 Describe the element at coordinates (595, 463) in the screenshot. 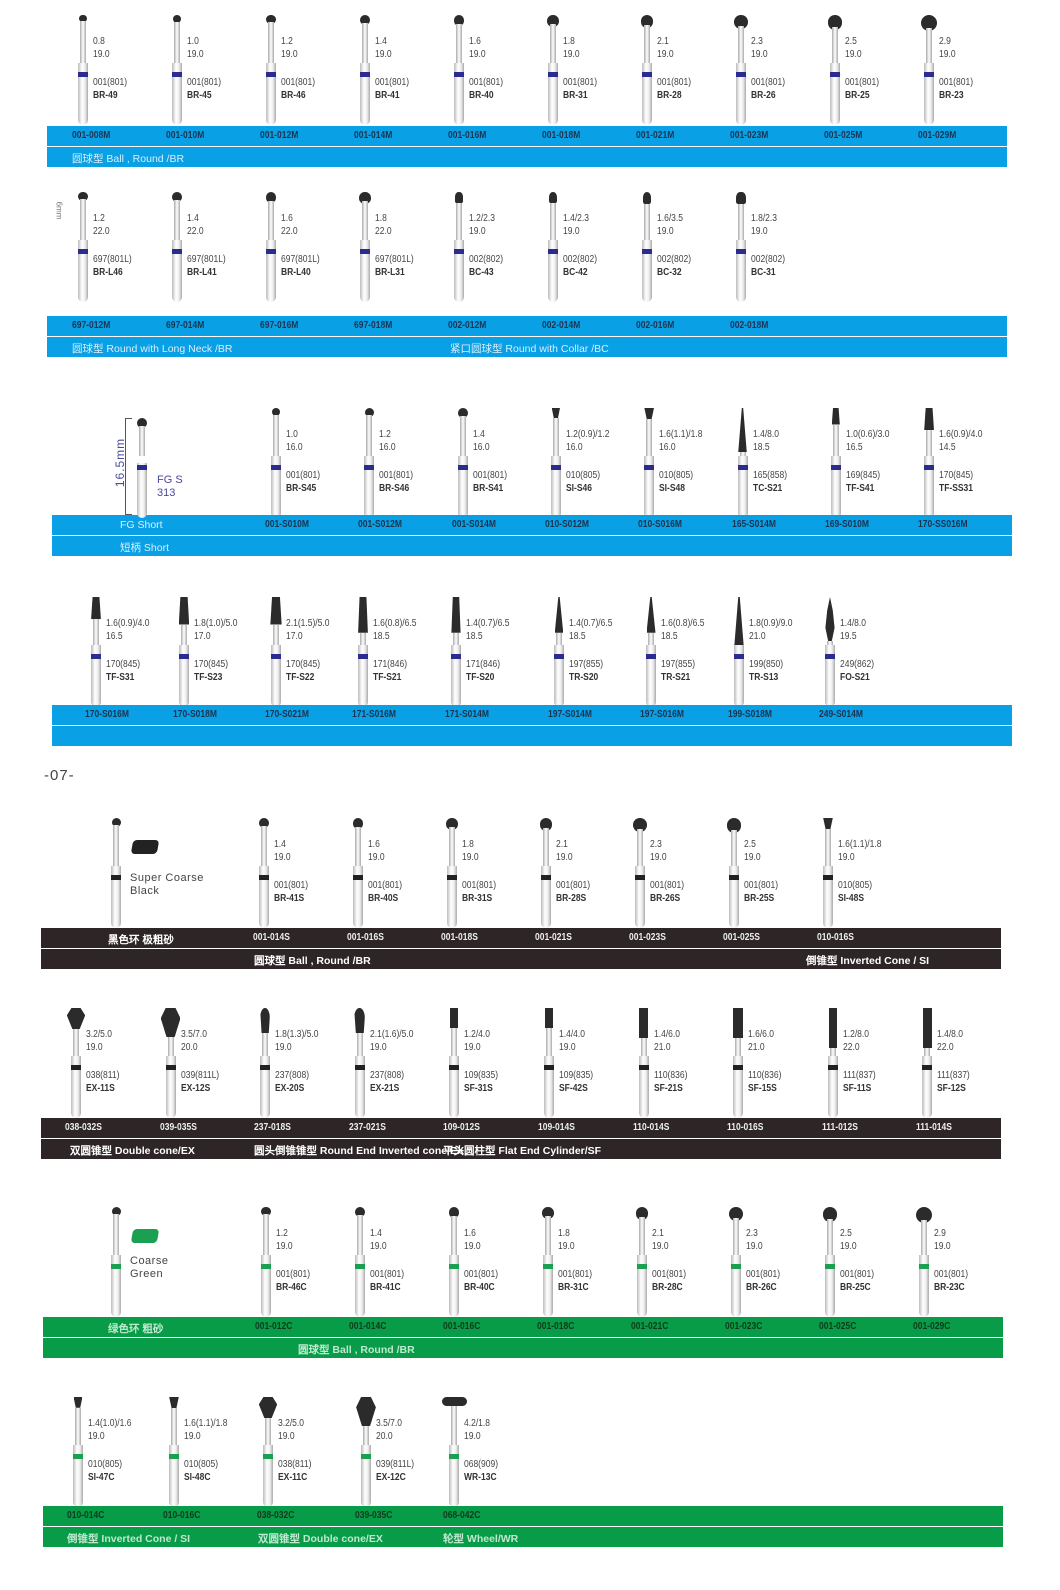

I see `bur-item: 1.2(0.9)/1.2 16.0 010(805) SI-S46` at that location.